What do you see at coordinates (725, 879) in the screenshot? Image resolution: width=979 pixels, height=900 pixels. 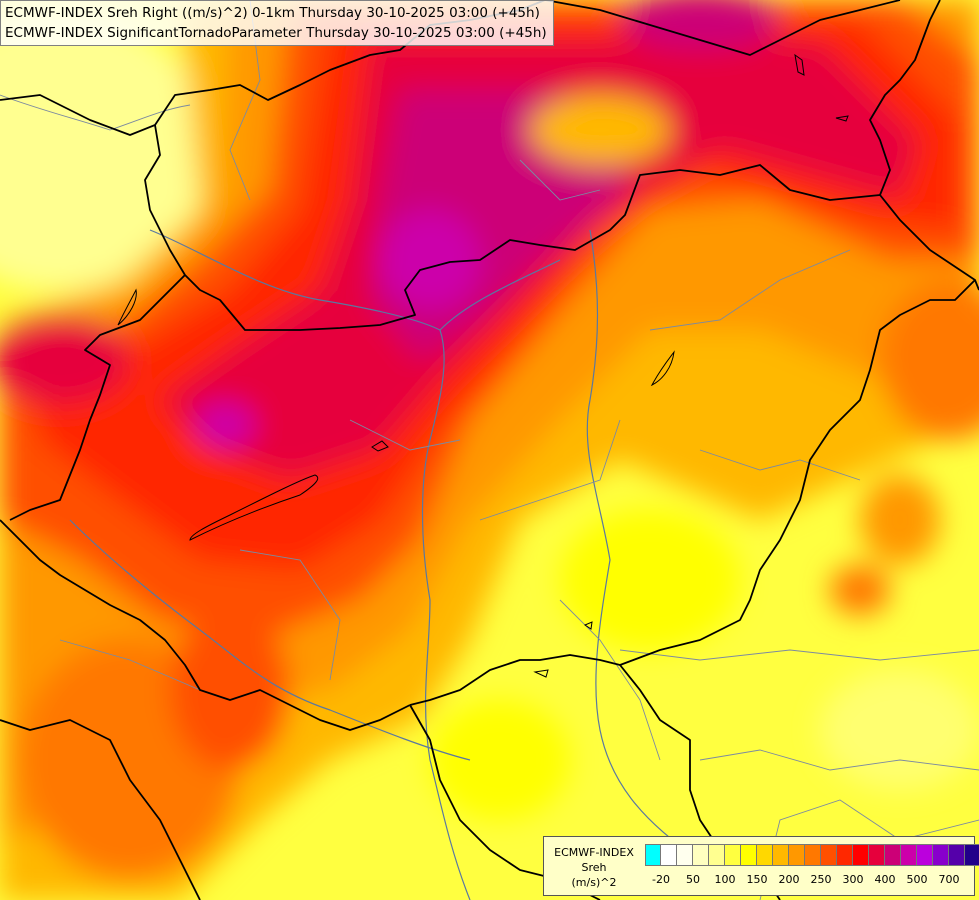 I see `legend-tick-label: 100` at bounding box center [725, 879].